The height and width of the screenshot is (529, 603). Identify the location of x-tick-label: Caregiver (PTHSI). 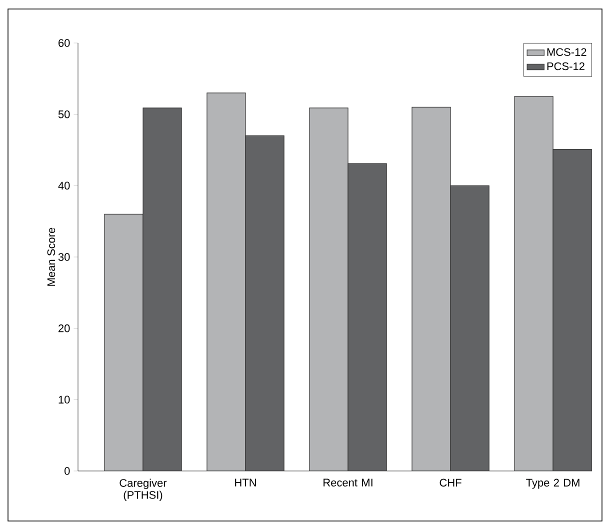
(143, 490).